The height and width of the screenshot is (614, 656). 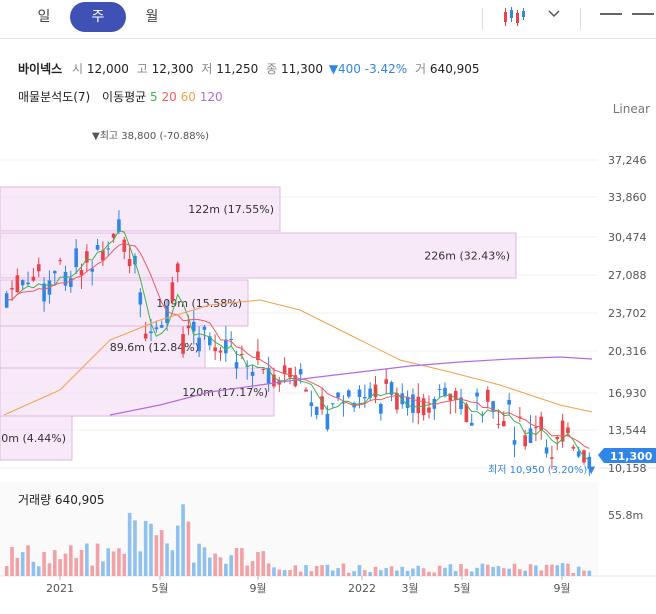 I want to click on y-tick-label: 37,246, so click(x=627, y=160).